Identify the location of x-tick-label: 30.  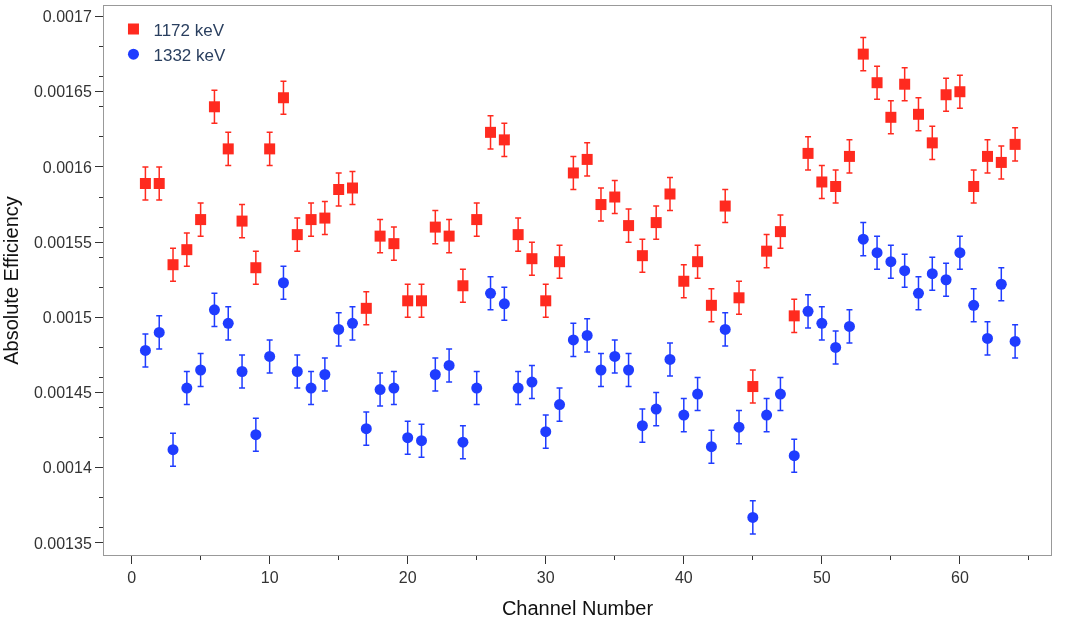
(545, 578).